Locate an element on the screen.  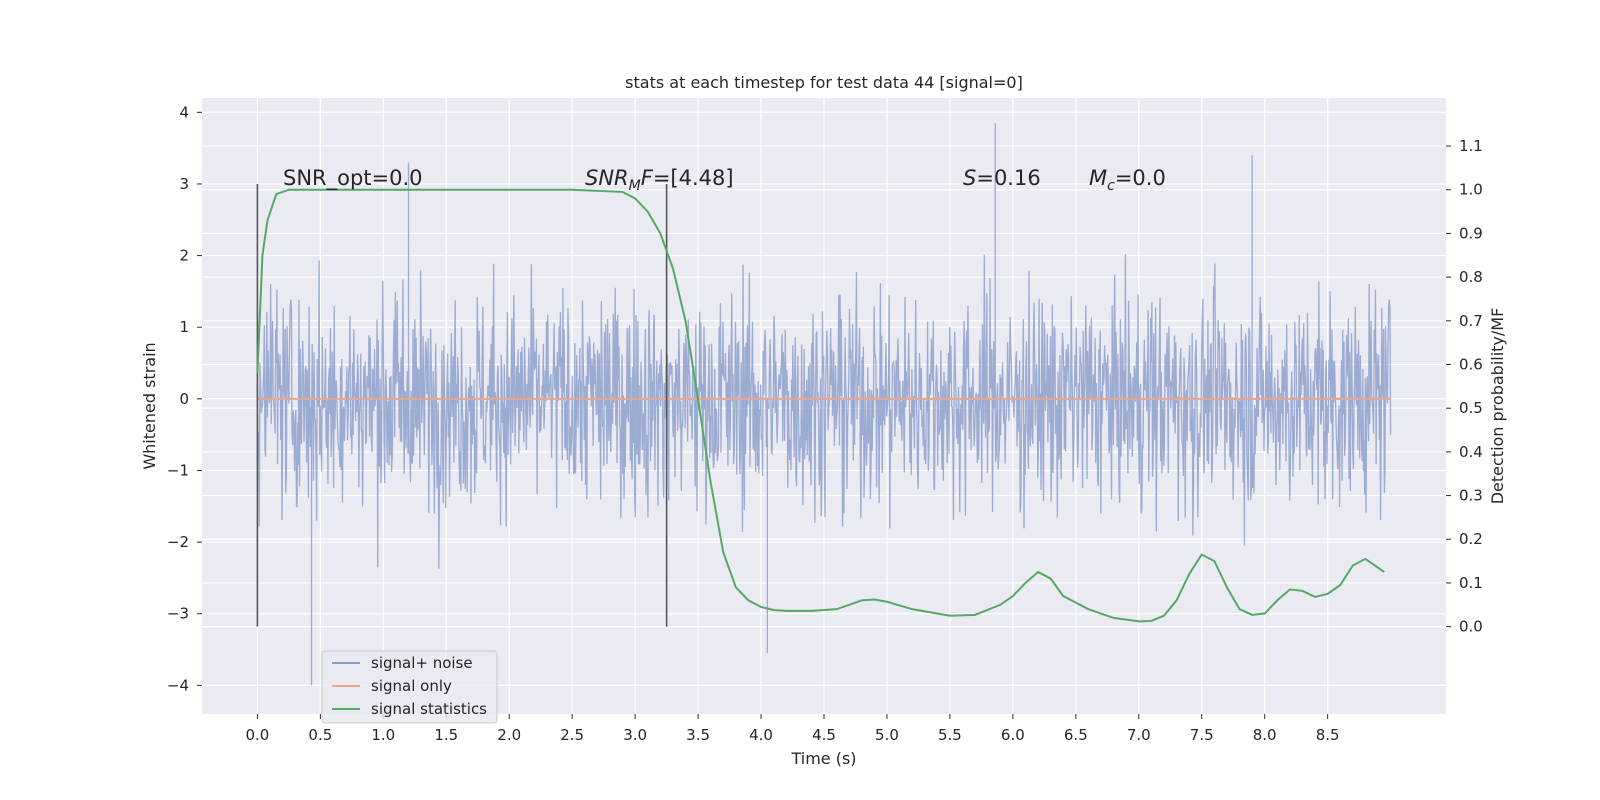
y-axis-ticks: 4 3 2 1 0 −1 −2 −3 −4 is located at coordinates (184, 398).